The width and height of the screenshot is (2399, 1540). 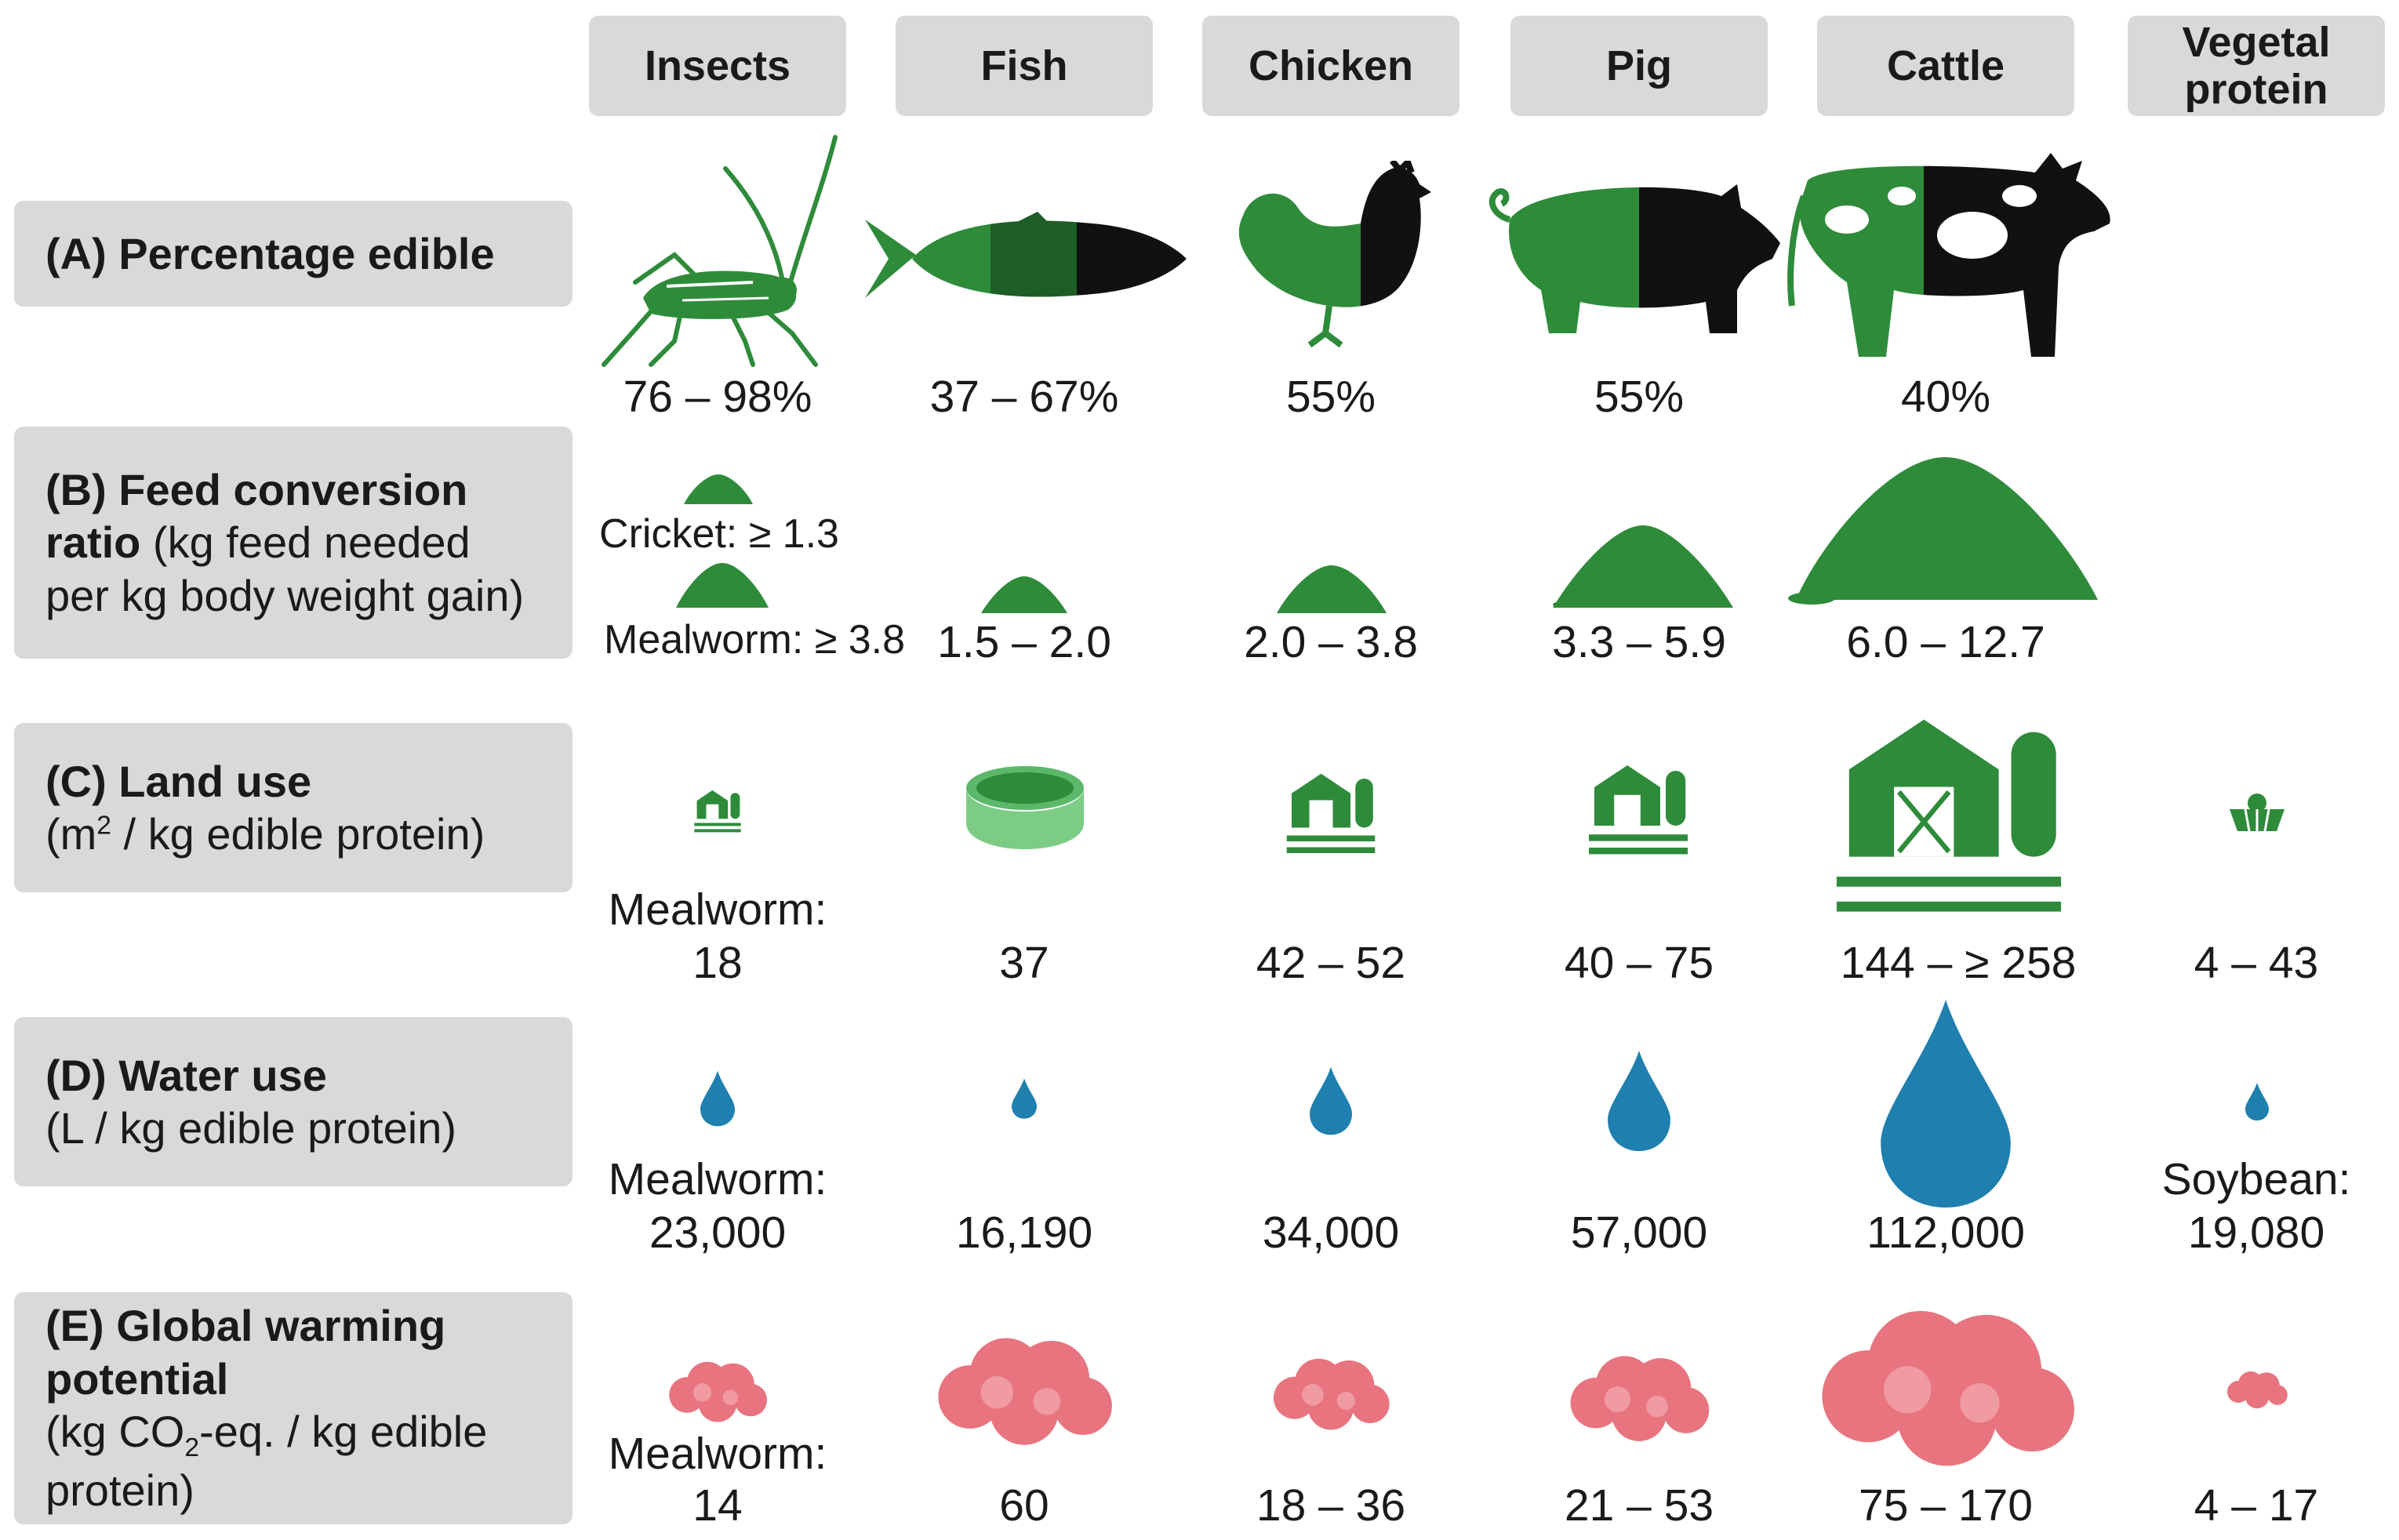 I want to click on value-E-cattle: 75 – 170, so click(x=1946, y=1505).